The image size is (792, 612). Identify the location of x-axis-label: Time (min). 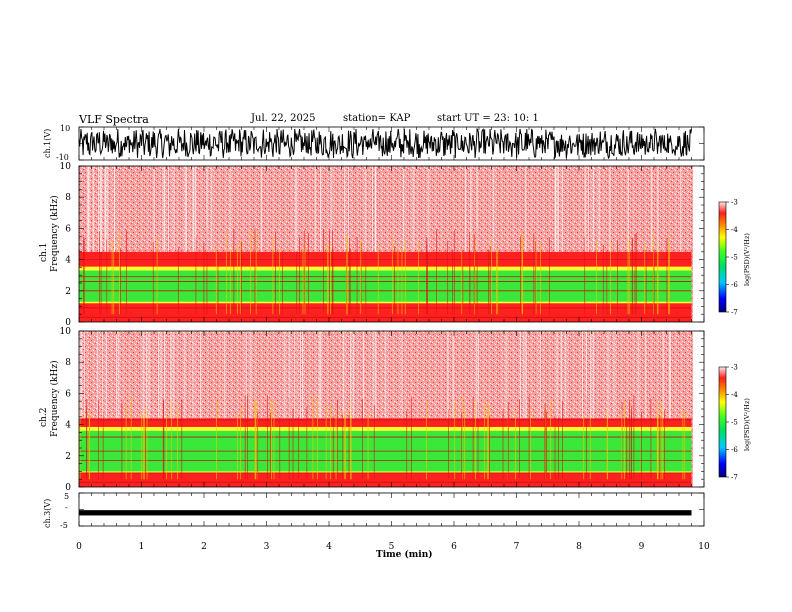
(404, 554).